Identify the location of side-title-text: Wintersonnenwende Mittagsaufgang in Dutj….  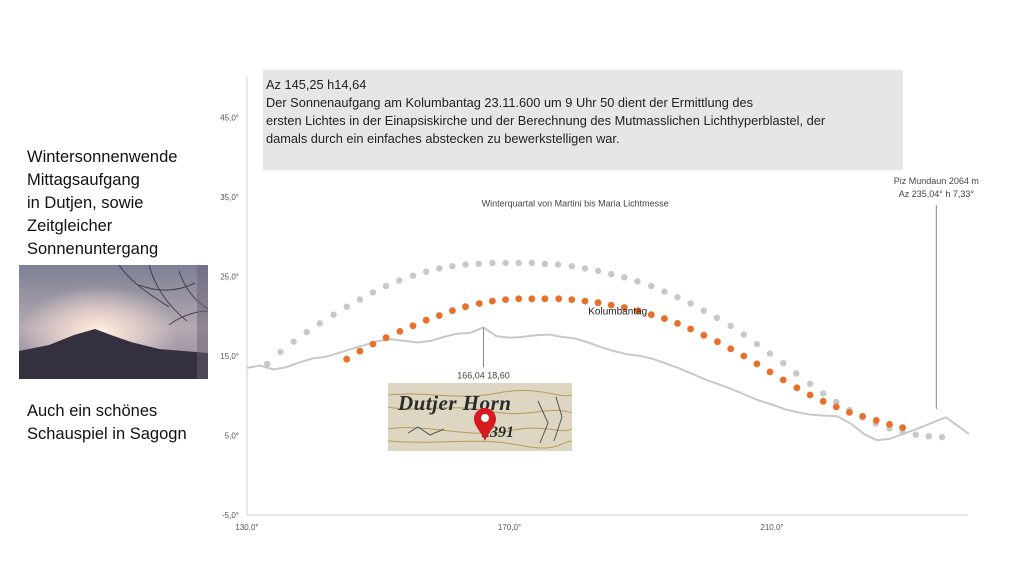
(102, 203).